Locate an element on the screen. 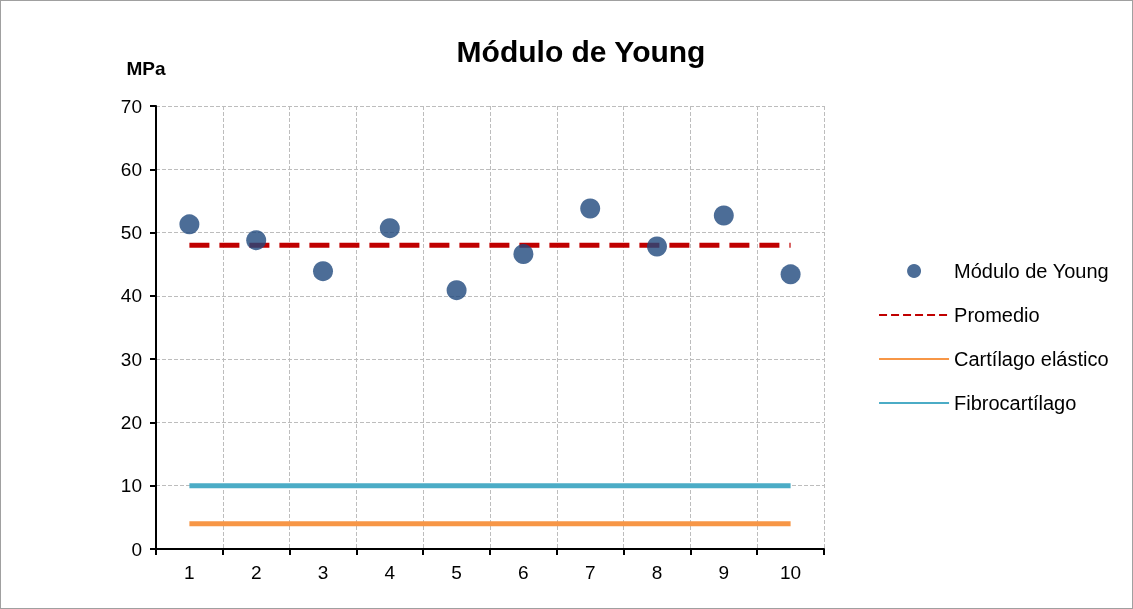 The image size is (1133, 609). x-tick-label: 10 is located at coordinates (791, 572).